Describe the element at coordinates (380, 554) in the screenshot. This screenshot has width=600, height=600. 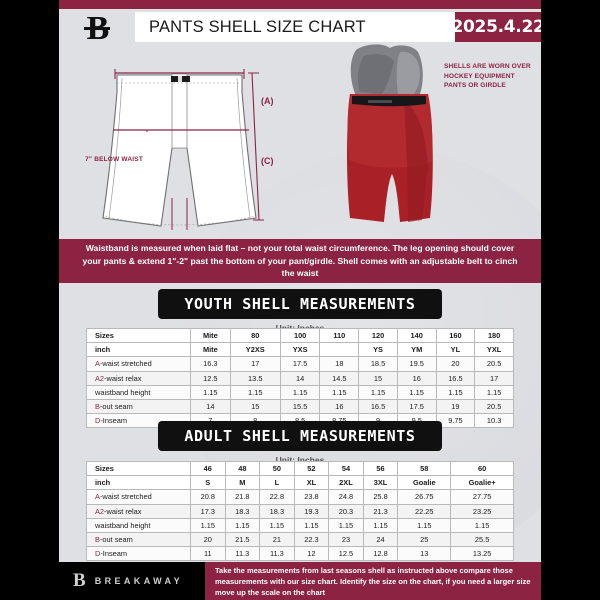
I see `table-cell: 12.8` at that location.